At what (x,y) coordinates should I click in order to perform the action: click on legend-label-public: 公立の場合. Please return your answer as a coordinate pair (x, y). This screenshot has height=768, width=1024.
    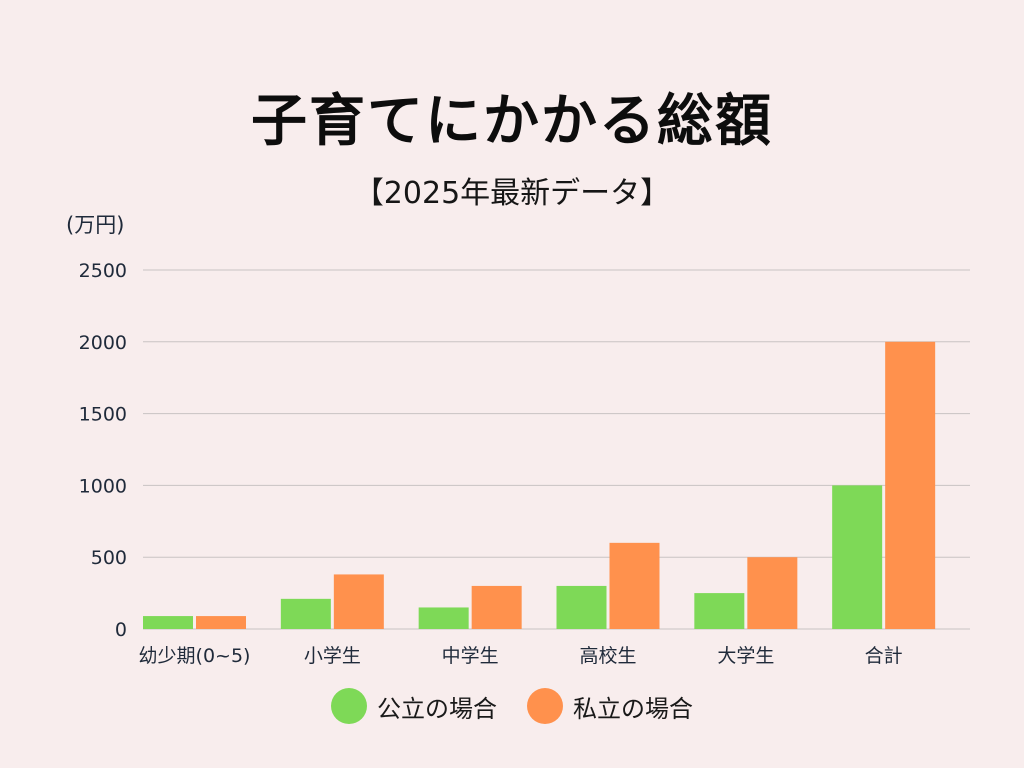
    Looking at the image, I should click on (437, 708).